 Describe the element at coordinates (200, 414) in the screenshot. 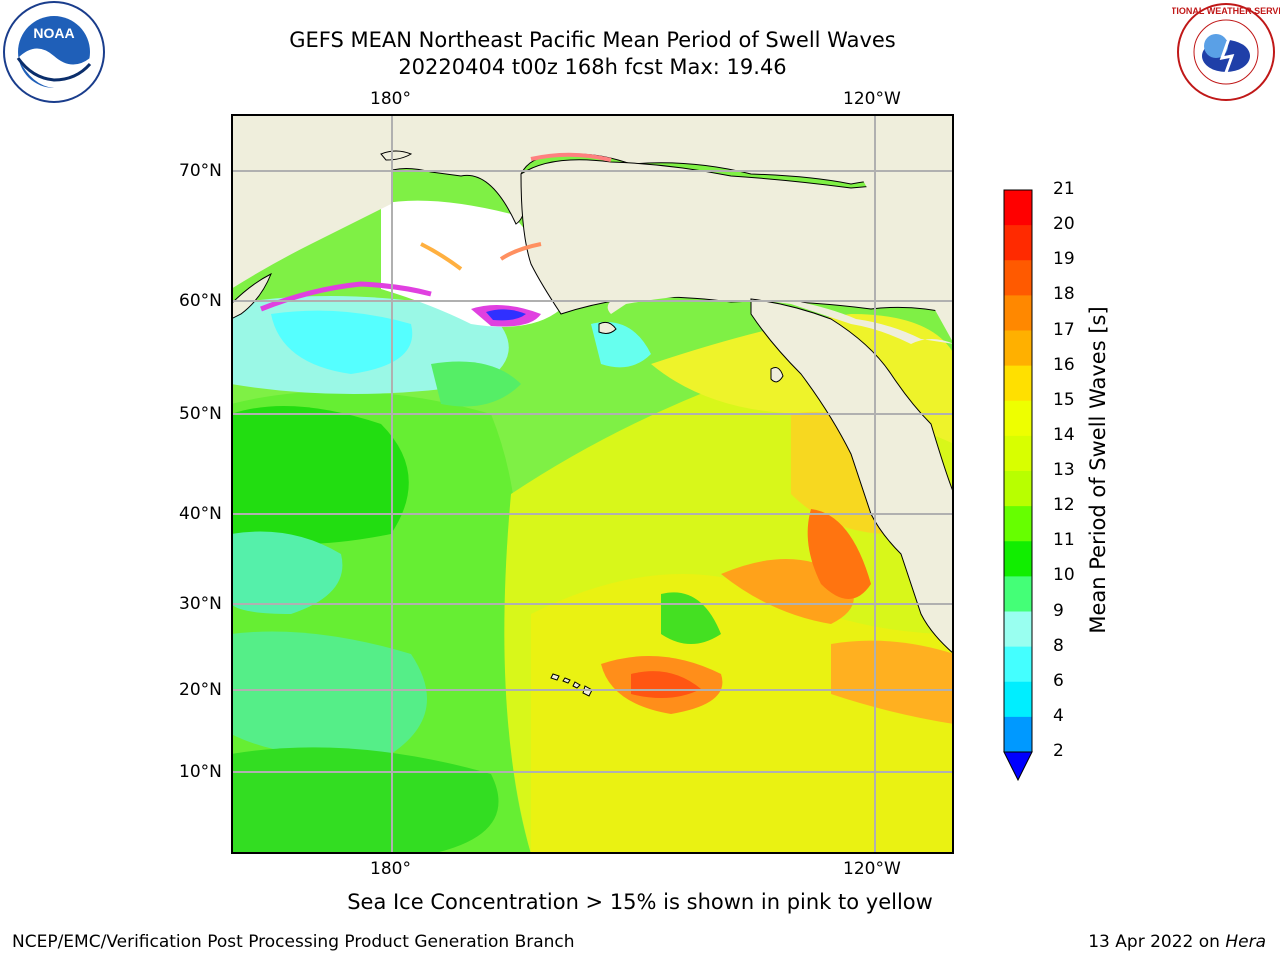

I see `lat-label-50n: 50°N` at that location.